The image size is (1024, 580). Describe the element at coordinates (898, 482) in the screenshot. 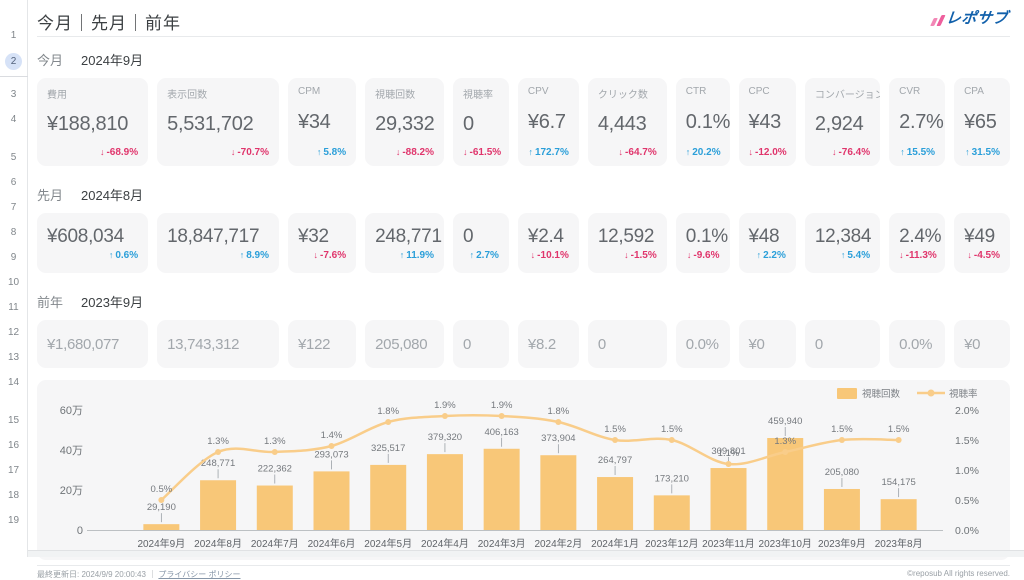

I see `bar-value-label: 154,175` at that location.